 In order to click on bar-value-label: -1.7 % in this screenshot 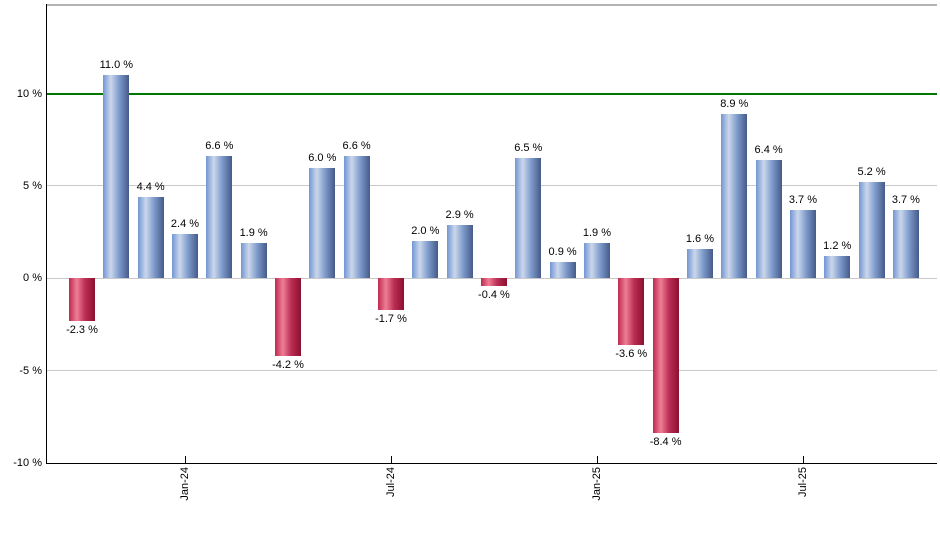, I will do `click(391, 318)`.